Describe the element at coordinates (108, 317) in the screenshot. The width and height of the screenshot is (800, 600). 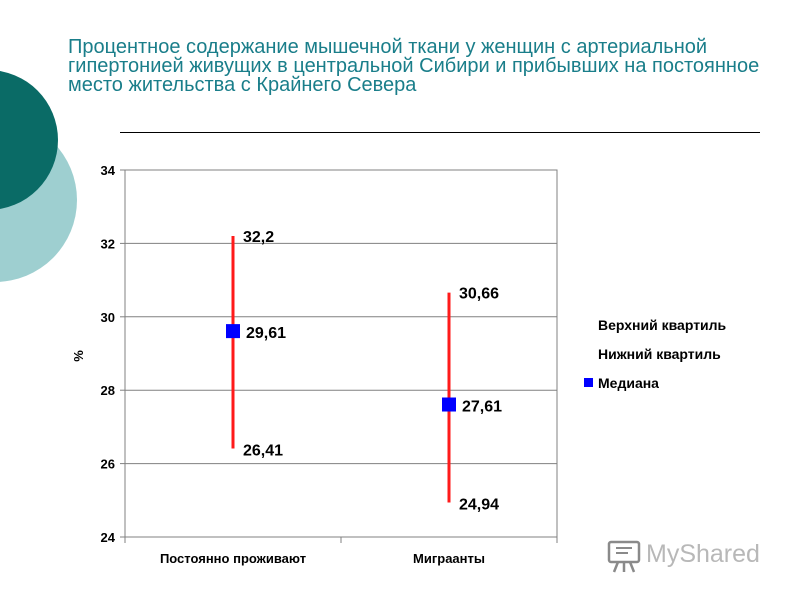
I see `y-tick-label: 30` at that location.